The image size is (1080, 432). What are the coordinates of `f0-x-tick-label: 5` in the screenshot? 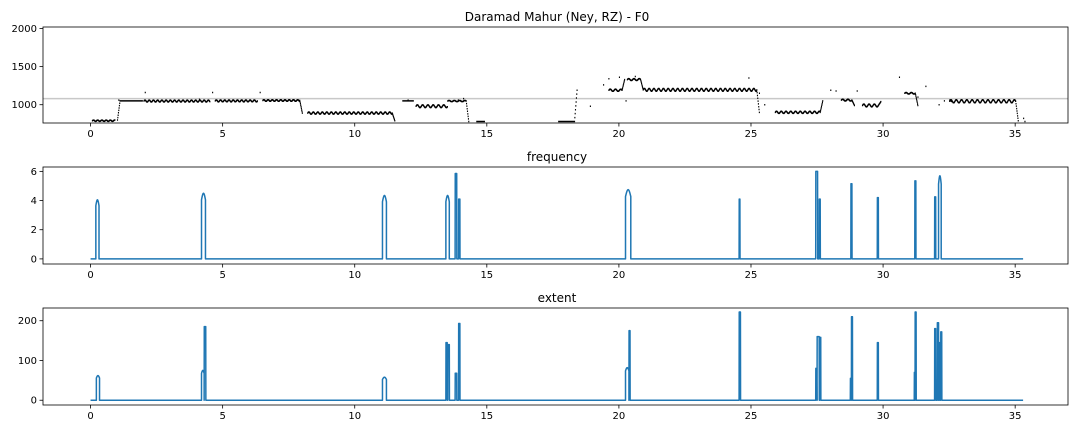 It's located at (222, 134).